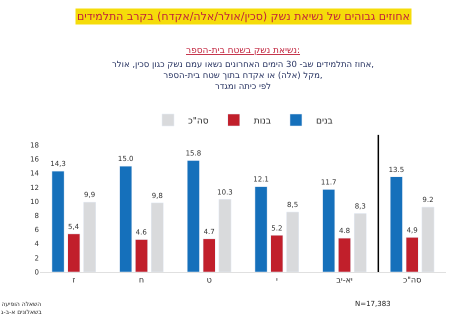 This screenshot has width=476, height=322. I want to click on x-tick-label: י, so click(277, 280).